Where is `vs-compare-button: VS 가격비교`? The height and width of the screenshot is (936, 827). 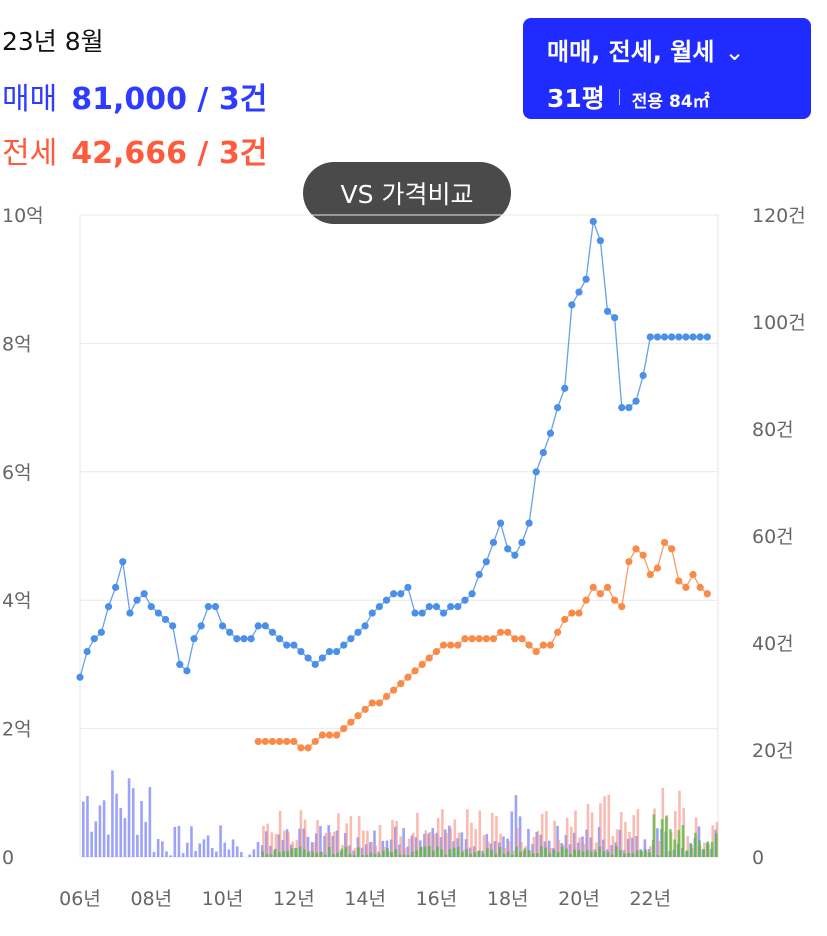
vs-compare-button: VS 가격비교 is located at coordinates (407, 193).